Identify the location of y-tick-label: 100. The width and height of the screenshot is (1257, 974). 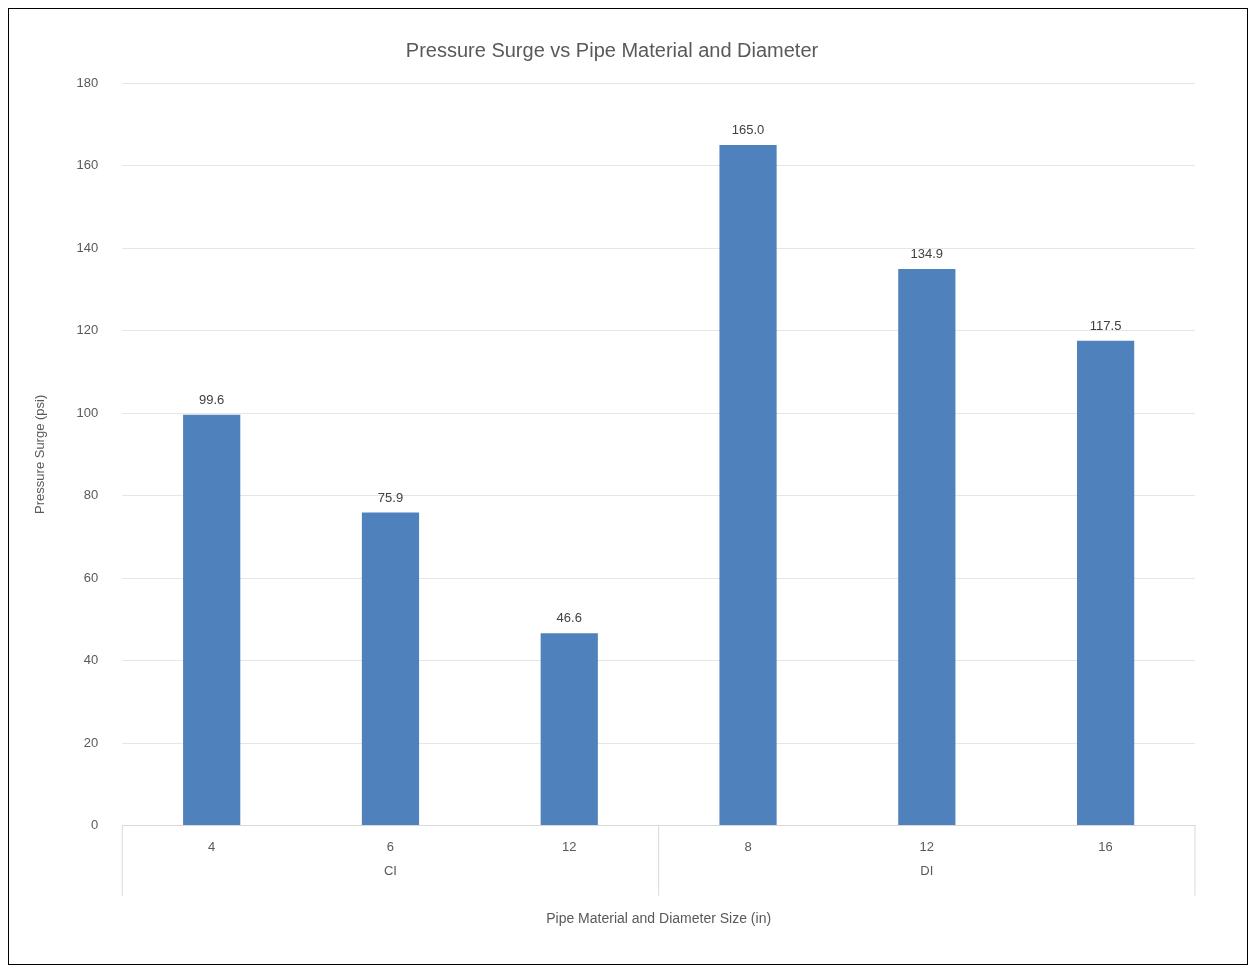
(87, 412).